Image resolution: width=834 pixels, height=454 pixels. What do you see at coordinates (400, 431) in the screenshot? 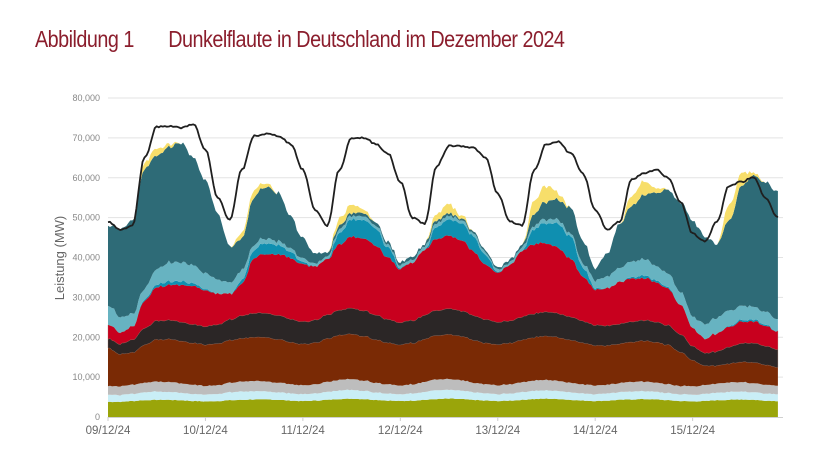
I see `x-tick-label: 12/12/24` at bounding box center [400, 431].